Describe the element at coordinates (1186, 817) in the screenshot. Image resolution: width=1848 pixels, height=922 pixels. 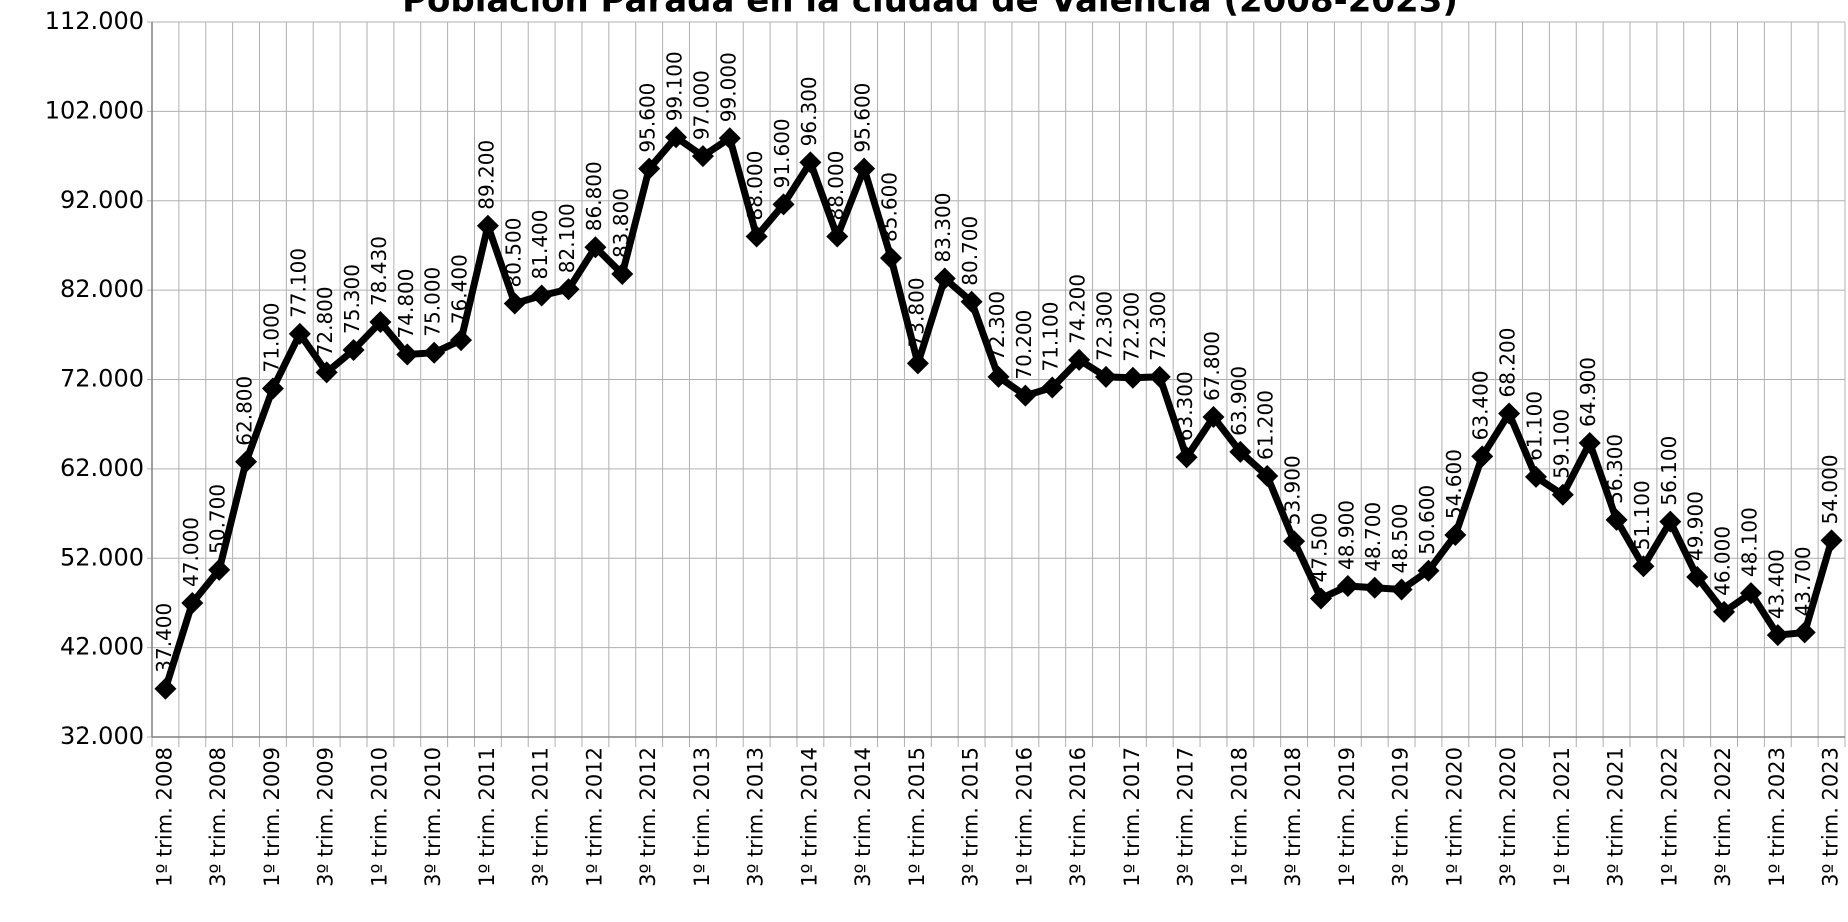
I see `x-tick-label: 3º trim. 2017` at that location.